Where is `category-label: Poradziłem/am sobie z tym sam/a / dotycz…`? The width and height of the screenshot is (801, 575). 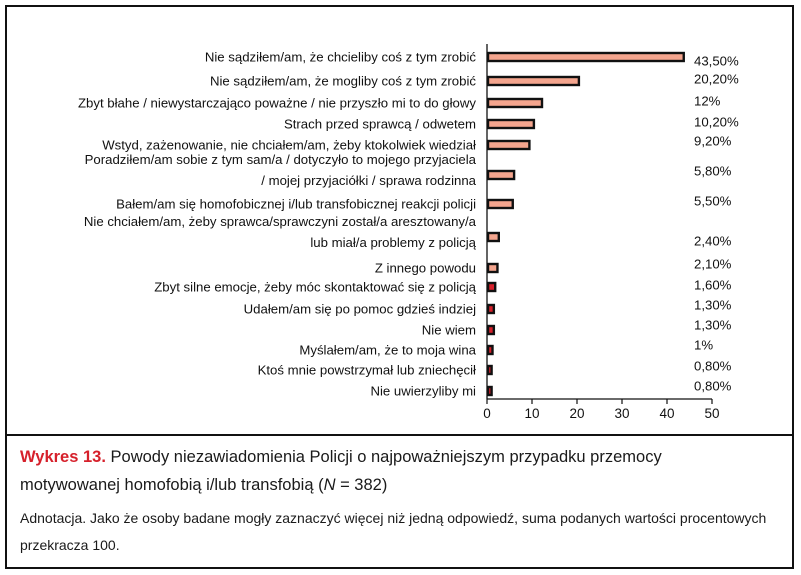
category-label: Poradziłem/am sobie z tym sam/a / dotycz… is located at coordinates (281, 159).